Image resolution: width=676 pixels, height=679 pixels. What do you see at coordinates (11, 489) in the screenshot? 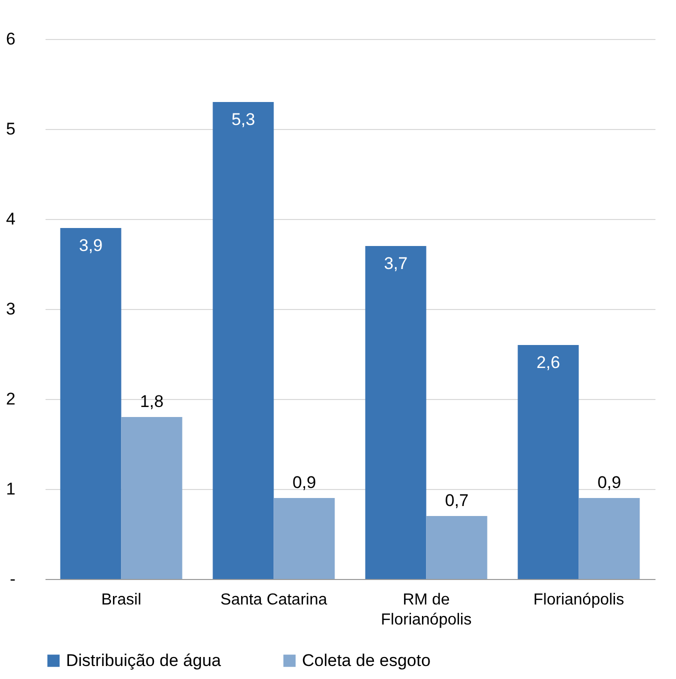
I see `y-tick-label: 1` at bounding box center [11, 489].